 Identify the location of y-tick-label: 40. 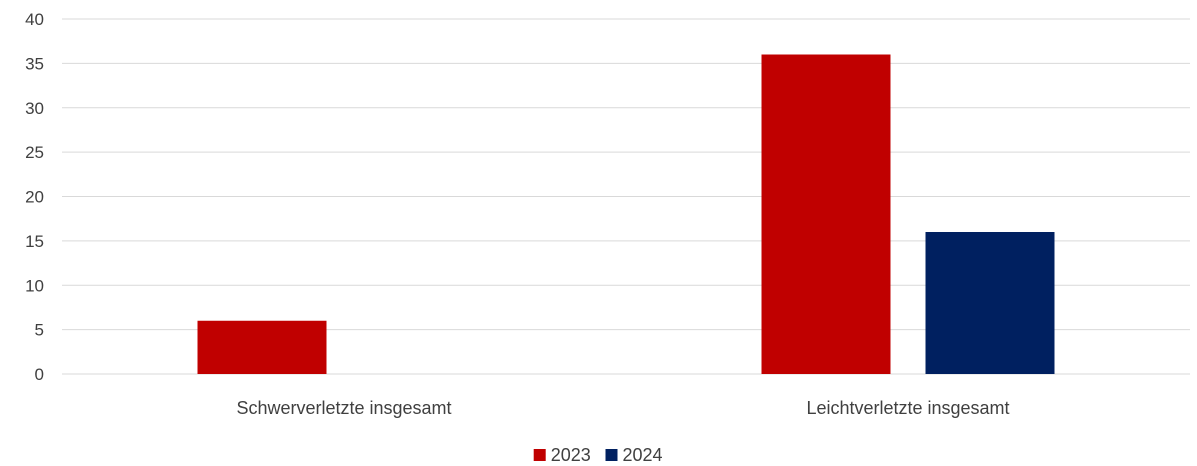
(34, 19).